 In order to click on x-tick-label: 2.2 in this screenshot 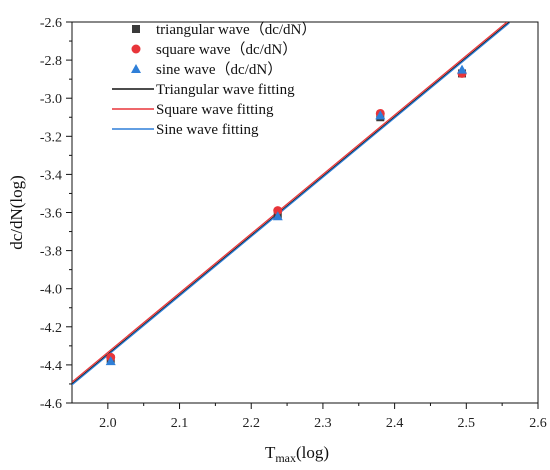, I will do `click(251, 423)`.